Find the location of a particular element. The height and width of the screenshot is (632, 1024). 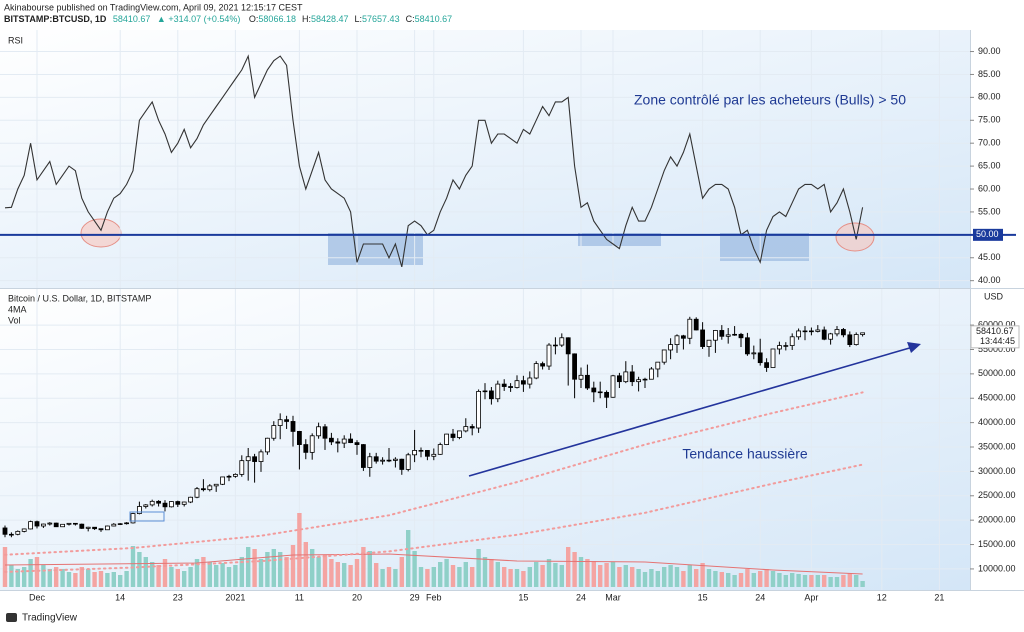

moving-average is located at coordinates (434, 518).